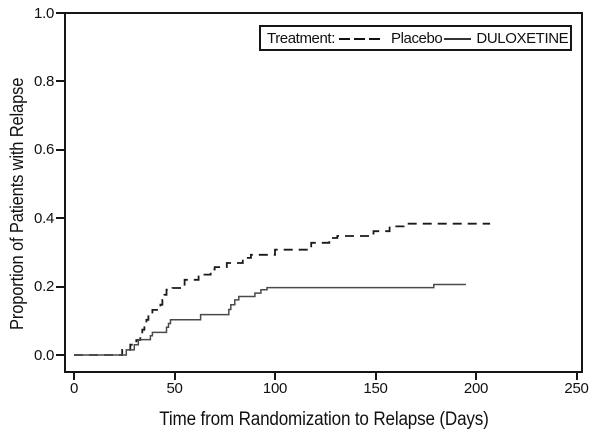 The width and height of the screenshot is (602, 447). What do you see at coordinates (301, 38) in the screenshot?
I see `legend-title: Treatment:` at bounding box center [301, 38].